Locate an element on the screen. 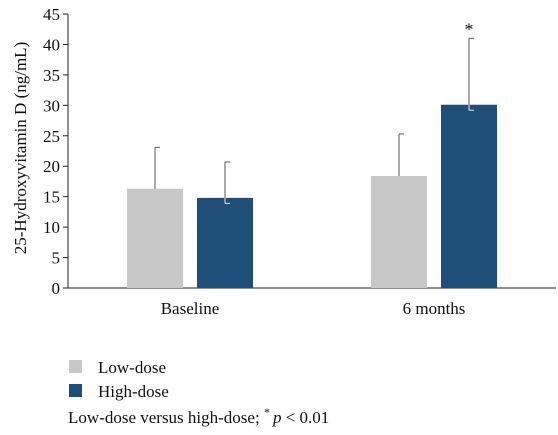 This screenshot has height=435, width=558. y-tick-label: 25 is located at coordinates (51, 136).